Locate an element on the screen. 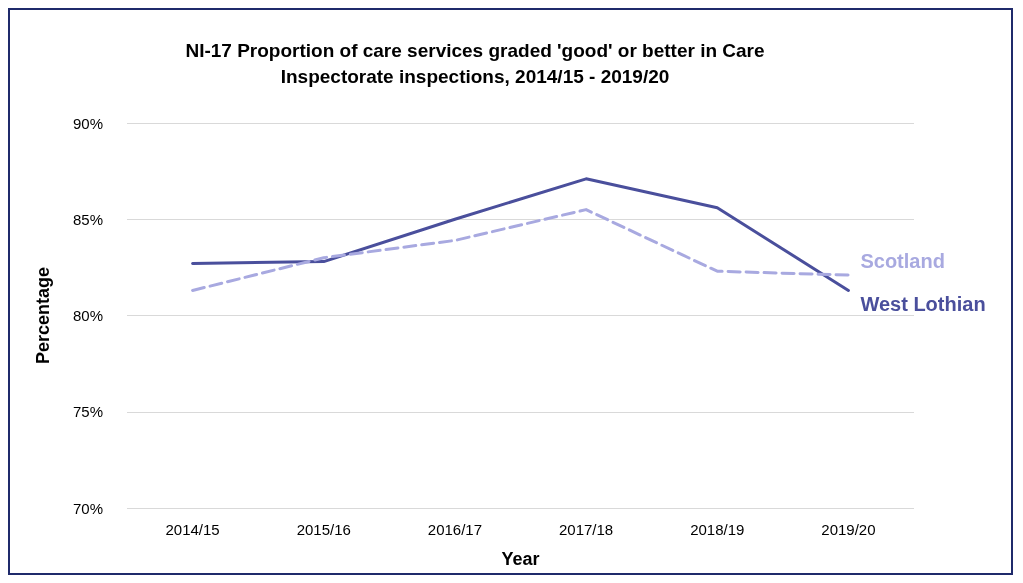 Image resolution: width=1023 pixels, height=583 pixels. y-tick-label: 70% is located at coordinates (87, 508).